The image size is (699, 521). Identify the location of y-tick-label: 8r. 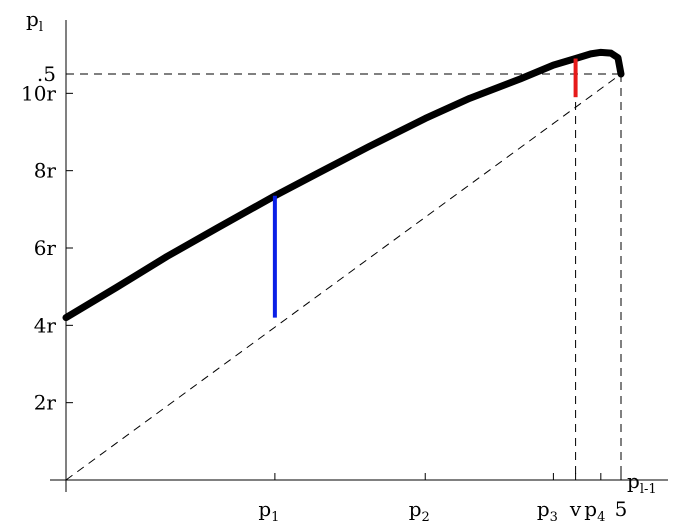
(45, 171).